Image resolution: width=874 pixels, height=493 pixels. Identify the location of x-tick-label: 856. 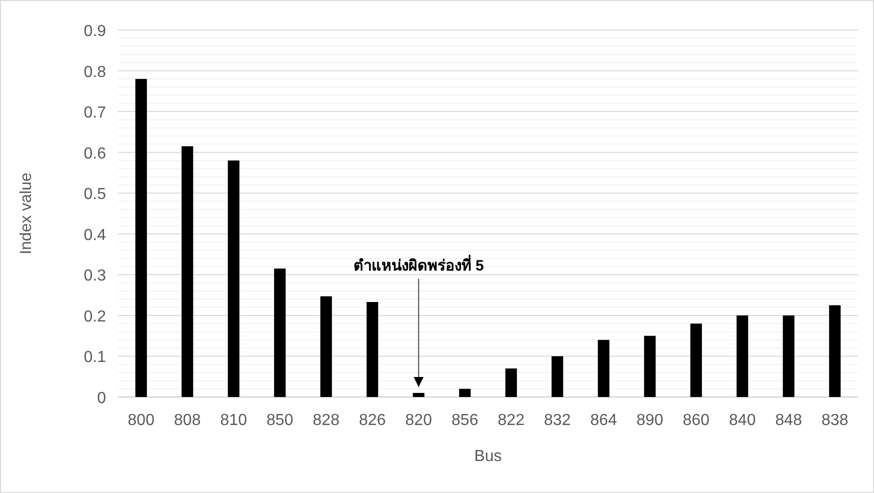
(465, 420).